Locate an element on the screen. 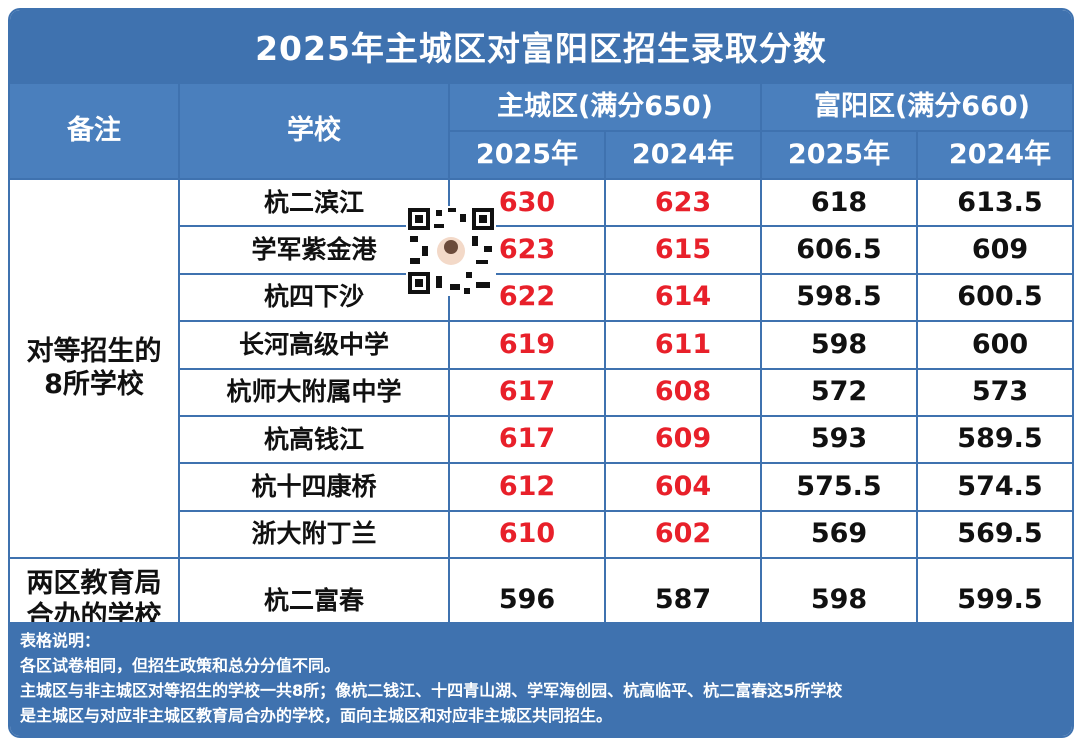 This screenshot has width=1080, height=741. fuyang-2025-score: 593 is located at coordinates (839, 439).